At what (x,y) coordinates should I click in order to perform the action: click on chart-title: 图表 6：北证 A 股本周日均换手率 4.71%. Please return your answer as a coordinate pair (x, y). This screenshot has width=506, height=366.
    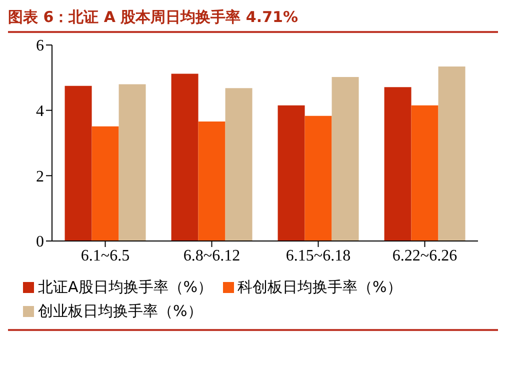
    Looking at the image, I should click on (253, 20).